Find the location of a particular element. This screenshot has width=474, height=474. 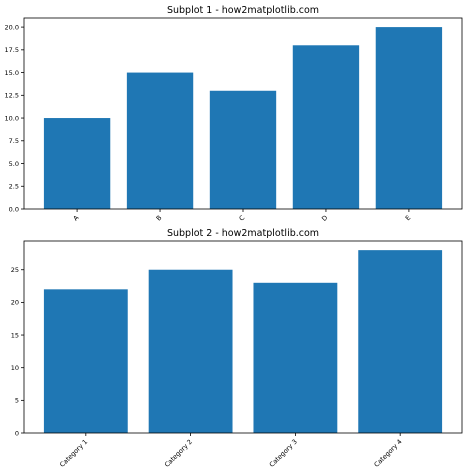

bar-e is located at coordinates (409, 118).